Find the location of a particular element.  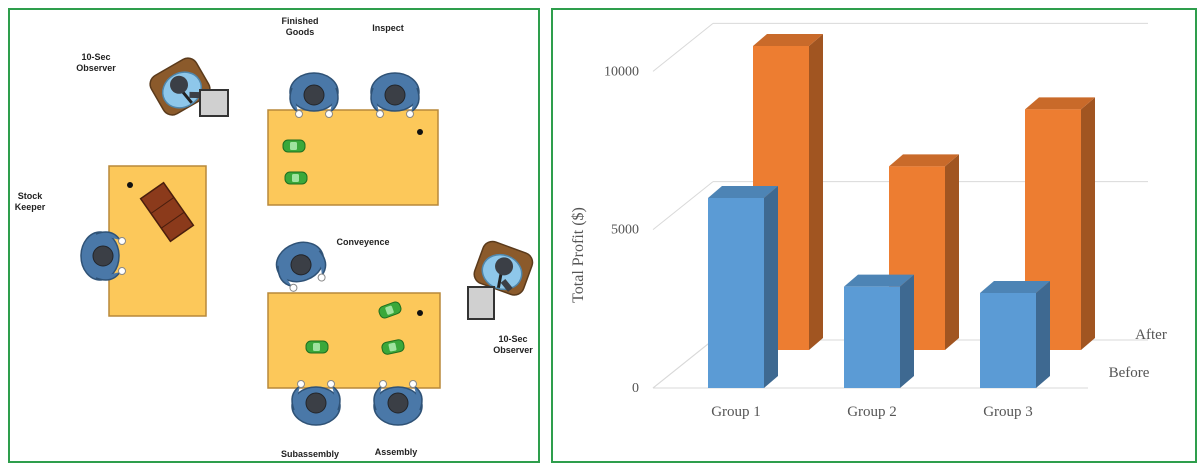

y-tick-label: 5000 is located at coordinates (625, 230).